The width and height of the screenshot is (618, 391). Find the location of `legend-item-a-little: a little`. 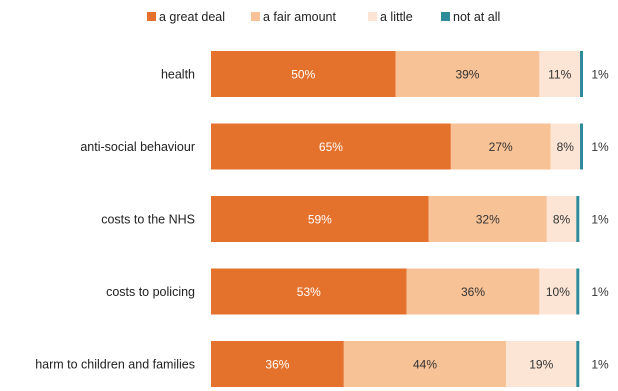

legend-item-a-little: a little is located at coordinates (390, 17).